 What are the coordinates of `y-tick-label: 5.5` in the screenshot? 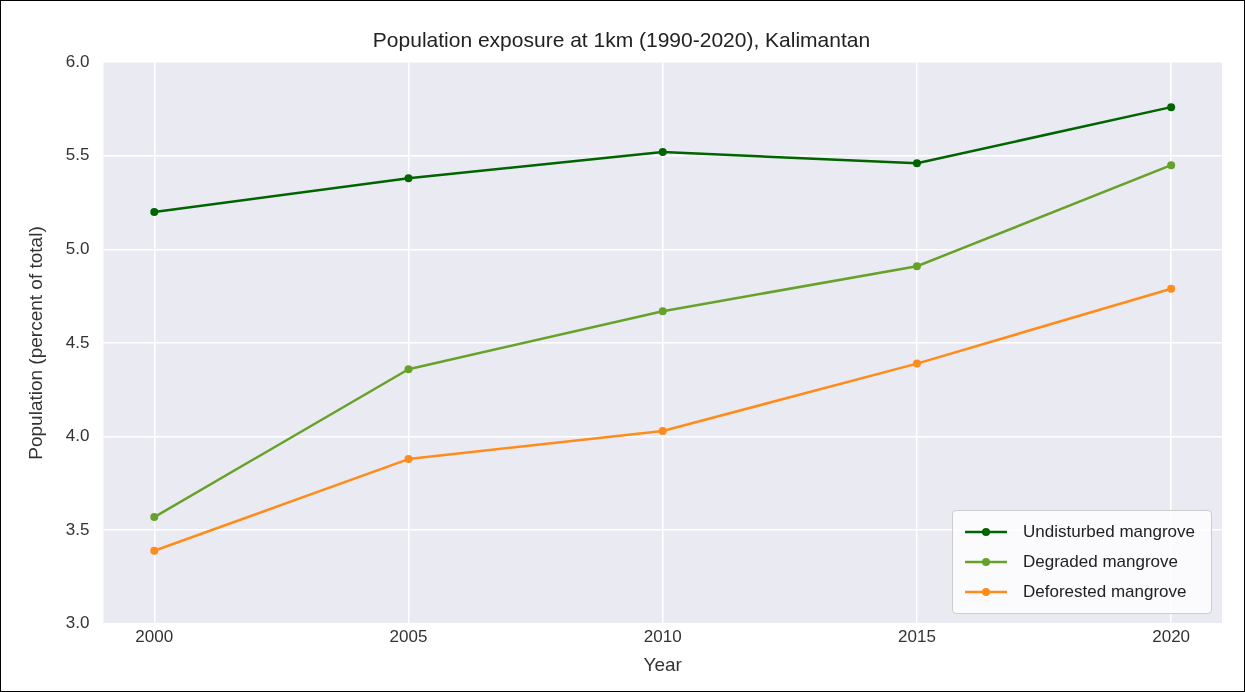 It's located at (77, 155).